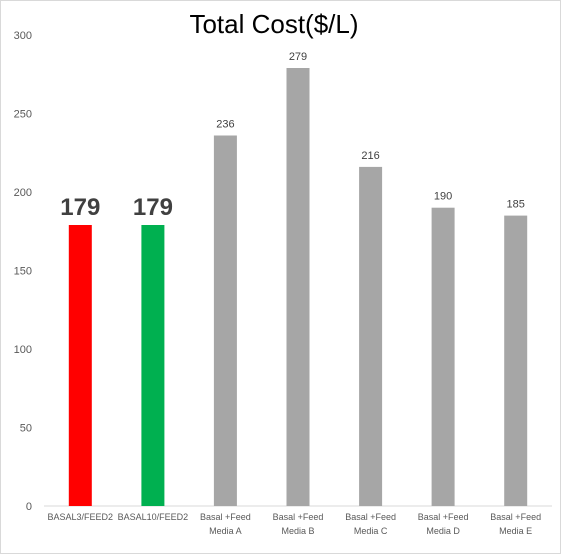 The image size is (561, 555). I want to click on x-tick-label: Media D, so click(443, 531).